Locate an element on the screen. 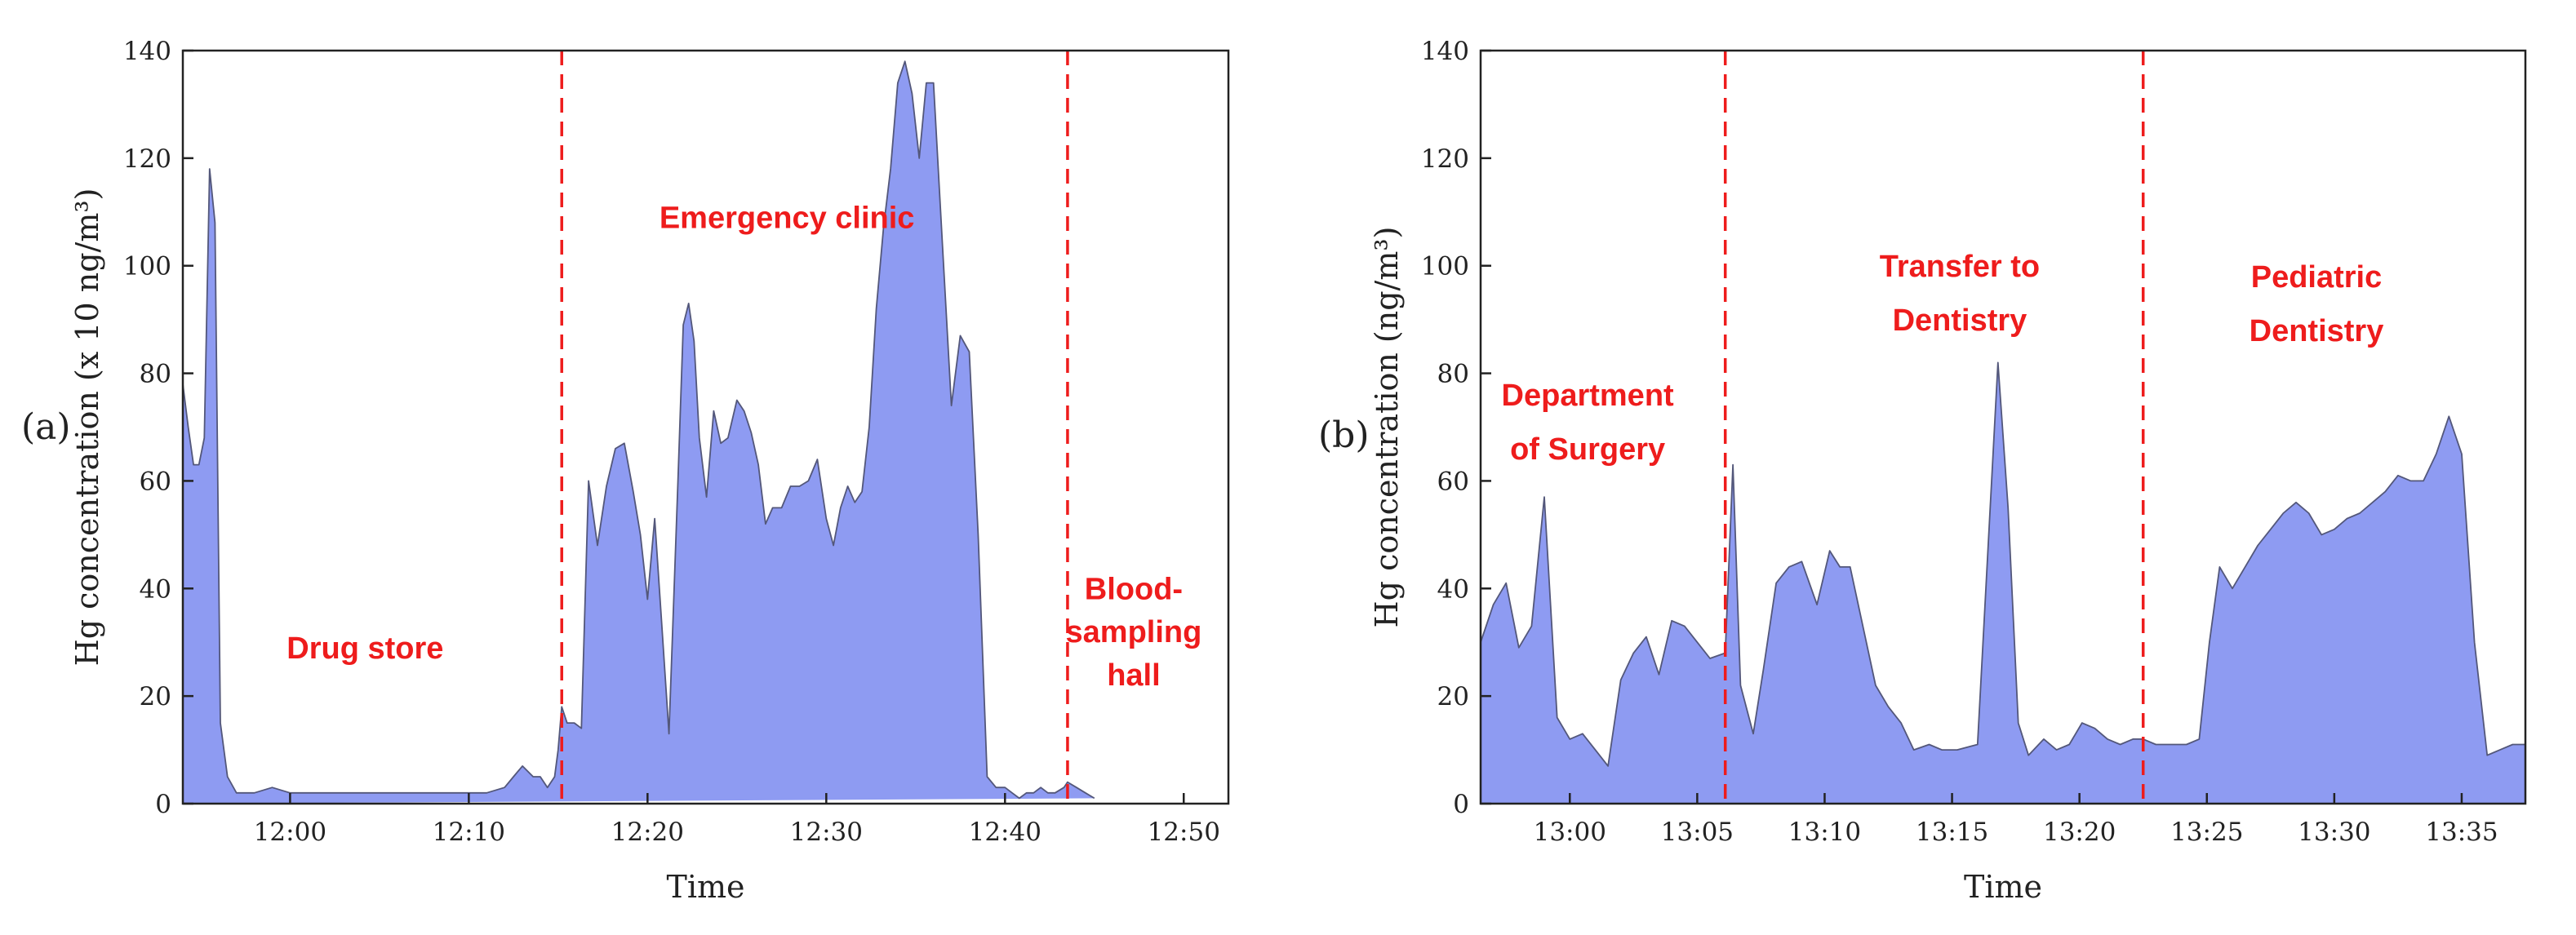  panel-a-x-tick-label: 12:30 is located at coordinates (826, 832).